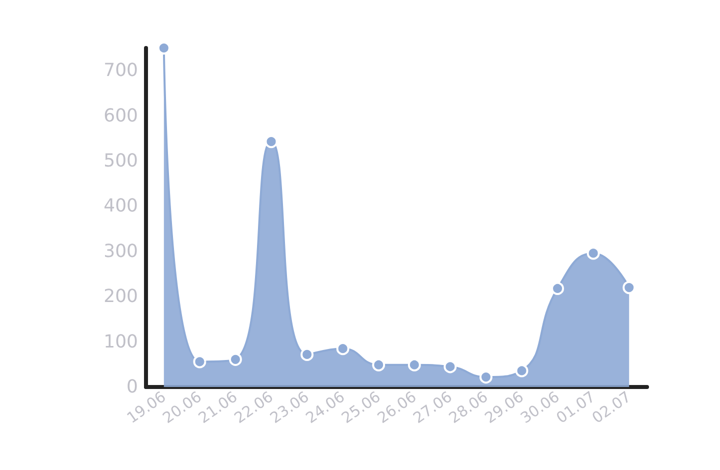 The width and height of the screenshot is (720, 470). Describe the element at coordinates (121, 115) in the screenshot. I see `y-tick-label: 600` at that location.